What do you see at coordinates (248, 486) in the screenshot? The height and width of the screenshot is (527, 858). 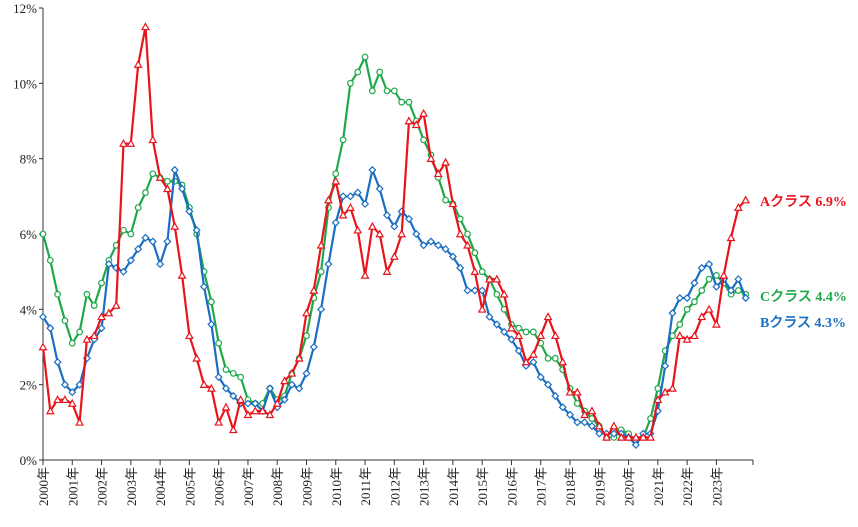 I see `x-tick-label: 2007年` at bounding box center [248, 486].